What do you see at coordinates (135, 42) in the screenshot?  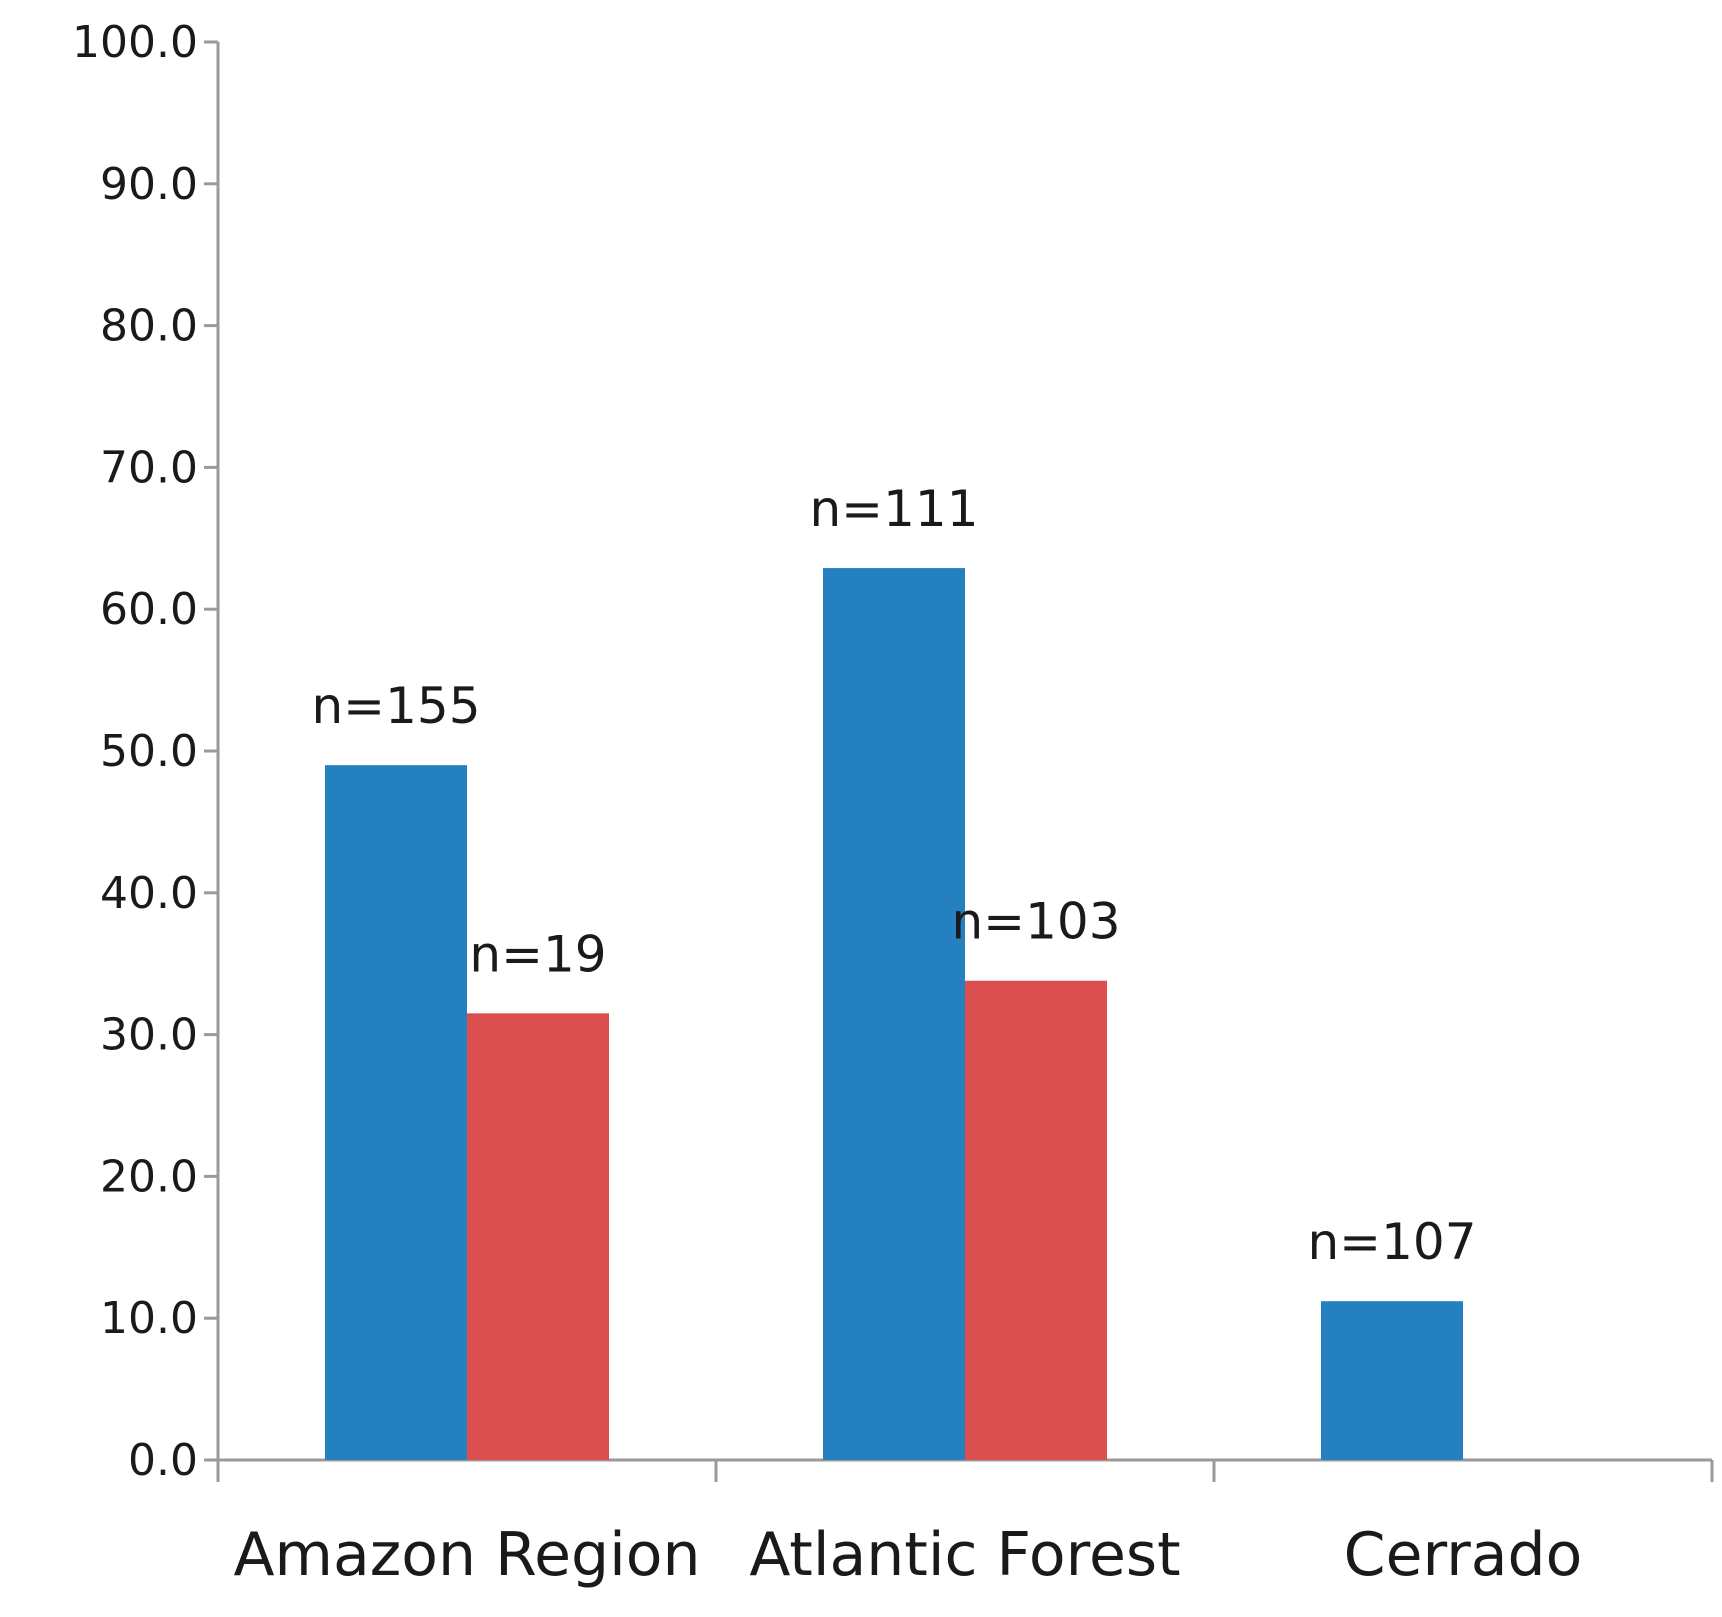 I see `y-tick-label: 100.0` at bounding box center [135, 42].